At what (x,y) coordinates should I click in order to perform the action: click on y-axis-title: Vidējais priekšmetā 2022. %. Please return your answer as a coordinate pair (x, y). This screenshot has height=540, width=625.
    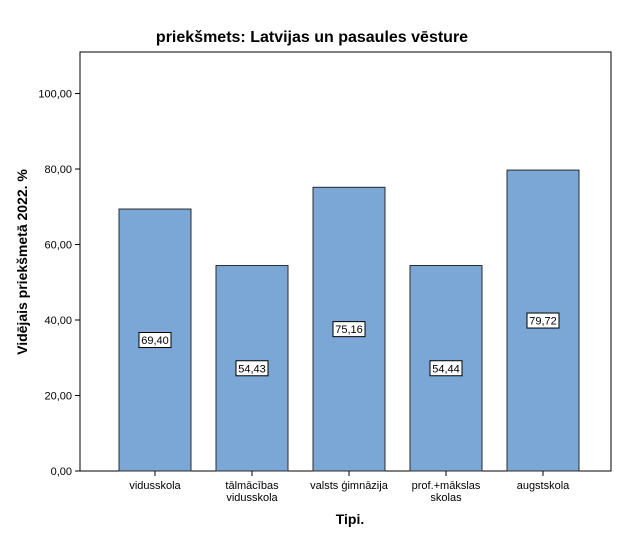
    Looking at the image, I should click on (22, 262).